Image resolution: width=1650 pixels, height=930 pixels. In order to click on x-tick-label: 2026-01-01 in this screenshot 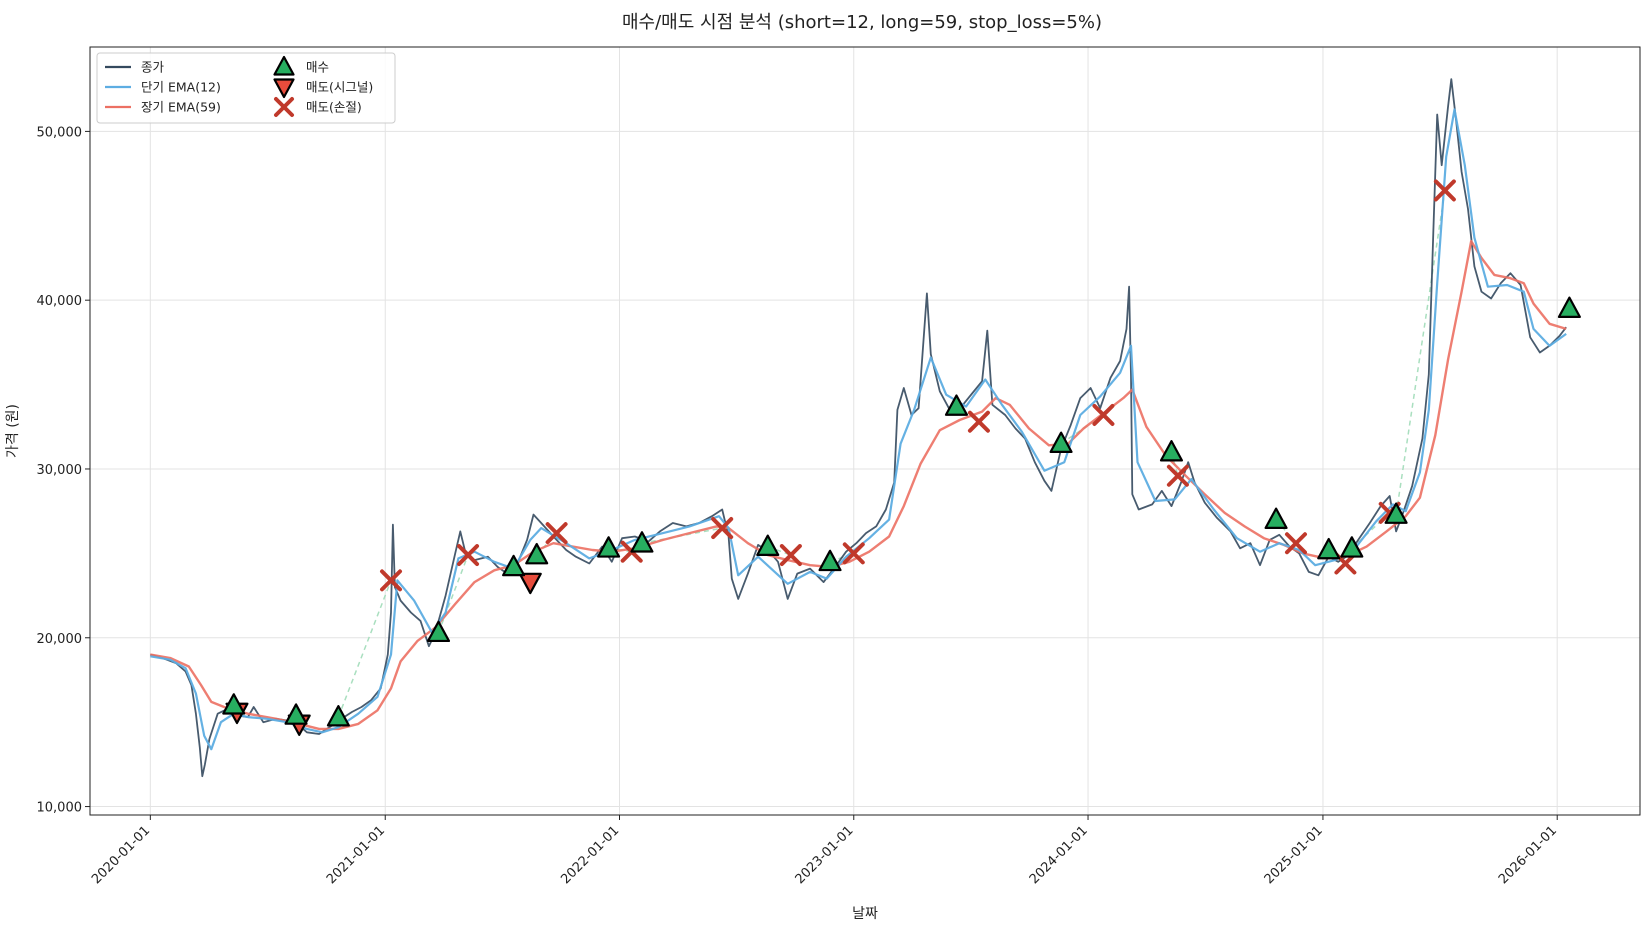, I will do `click(1528, 855)`.